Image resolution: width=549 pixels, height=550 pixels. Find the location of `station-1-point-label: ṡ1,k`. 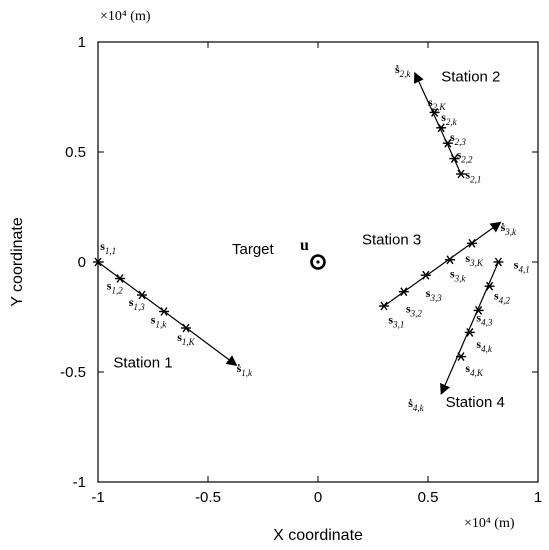

station-1-point-label: ṡ1,k is located at coordinates (245, 369).